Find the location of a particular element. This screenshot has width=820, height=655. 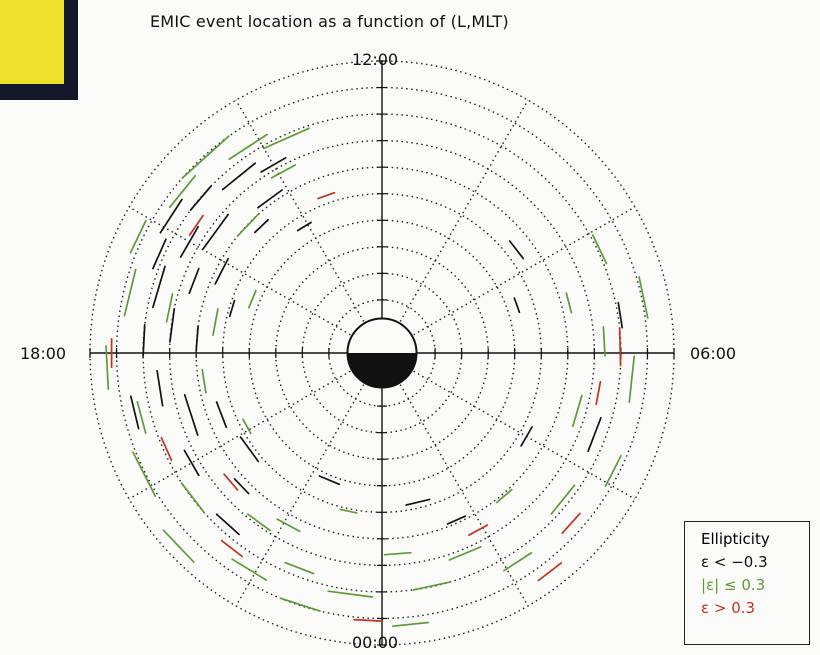

mlt-label-dawn: 06:00 is located at coordinates (713, 353).